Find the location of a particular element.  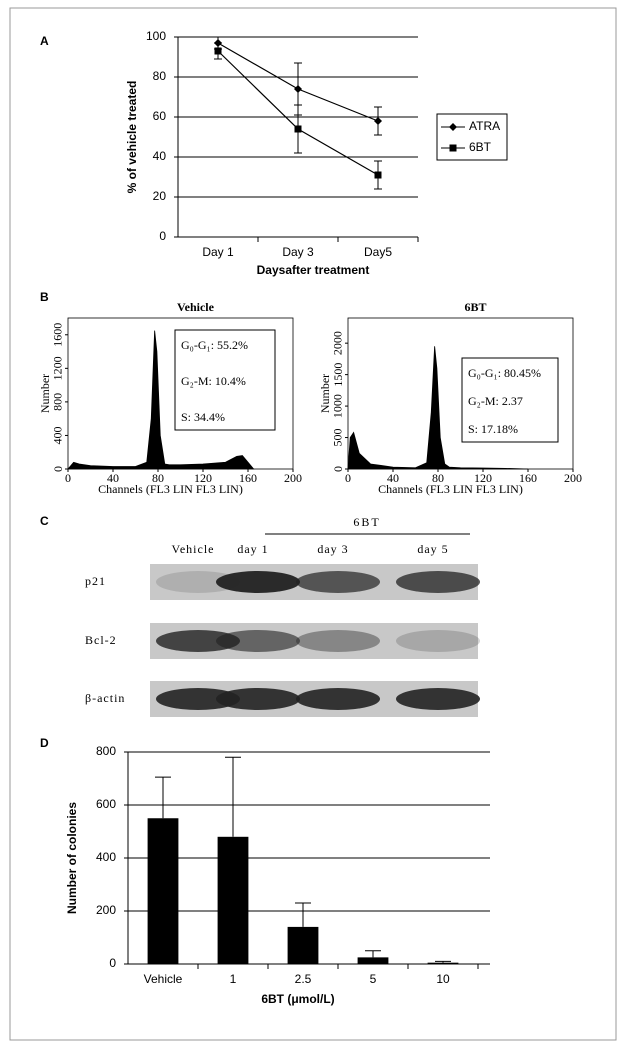

legend-box is located at coordinates (472, 137).